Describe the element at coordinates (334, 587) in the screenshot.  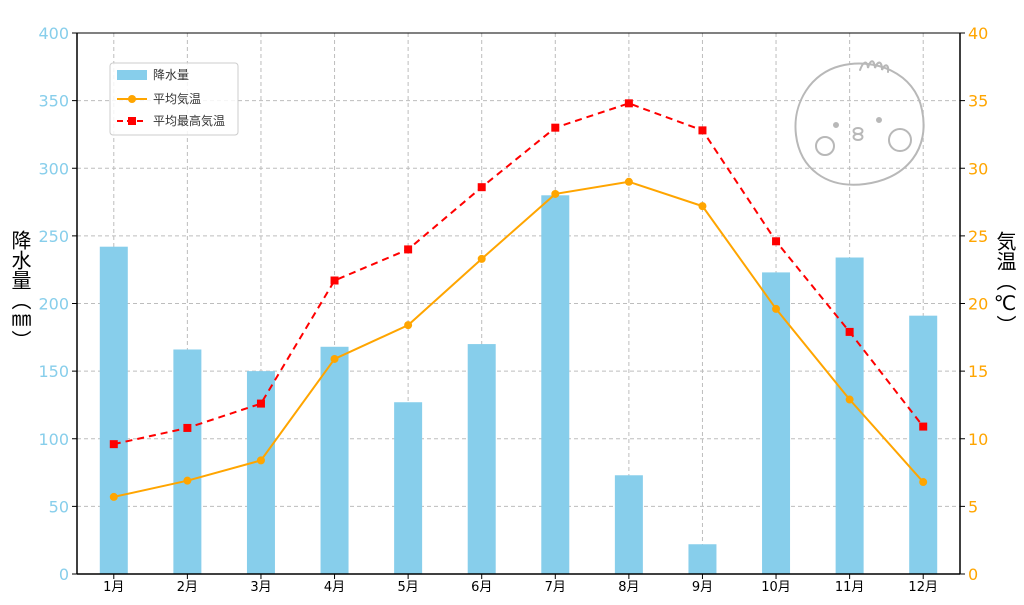
I see `x-tick-label: 4月` at that location.